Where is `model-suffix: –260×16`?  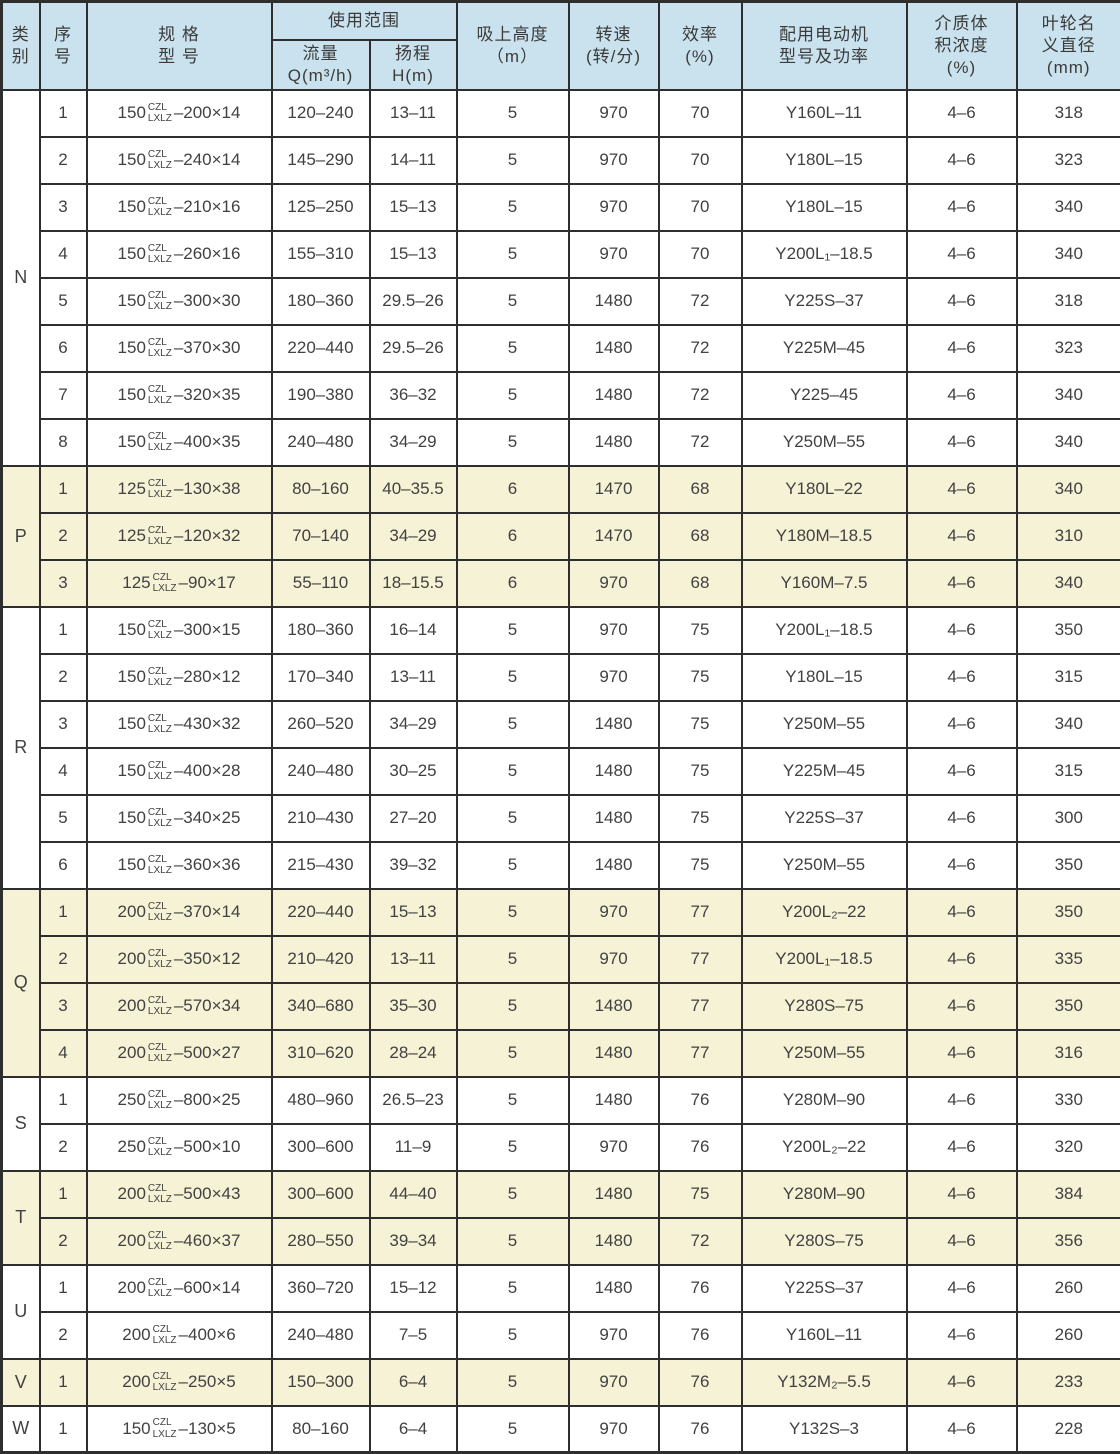
model-suffix: –260×16 is located at coordinates (207, 254).